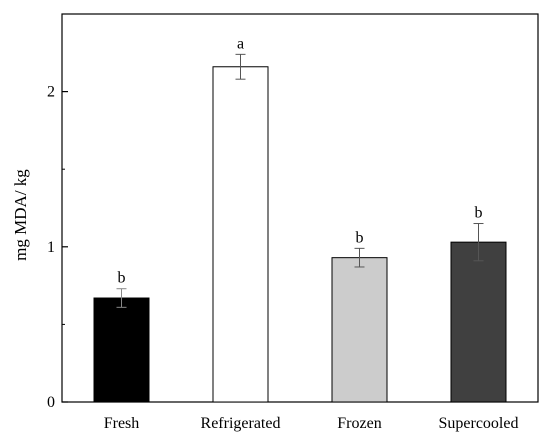 This screenshot has width=550, height=443. What do you see at coordinates (240, 43) in the screenshot?
I see `significance-label: a` at bounding box center [240, 43].